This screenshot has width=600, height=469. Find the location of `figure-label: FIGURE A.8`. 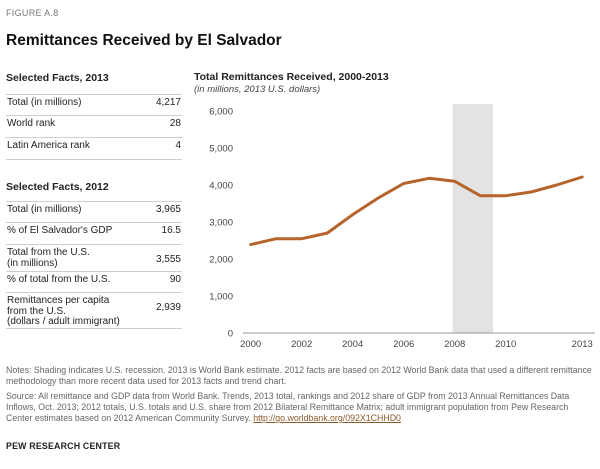

figure-label: FIGURE A.8 is located at coordinates (32, 13).